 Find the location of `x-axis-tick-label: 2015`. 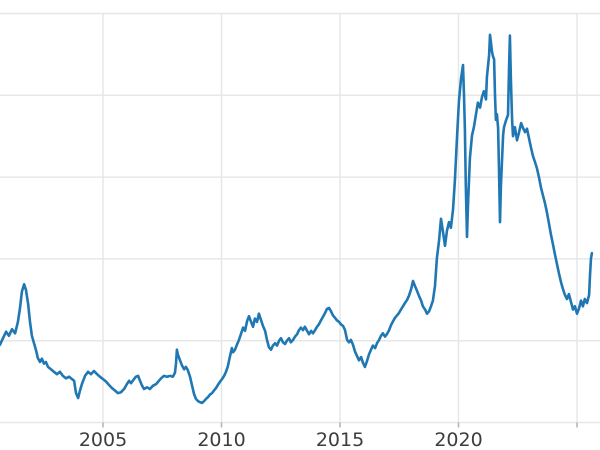

x-axis-tick-label: 2015 is located at coordinates (340, 439).